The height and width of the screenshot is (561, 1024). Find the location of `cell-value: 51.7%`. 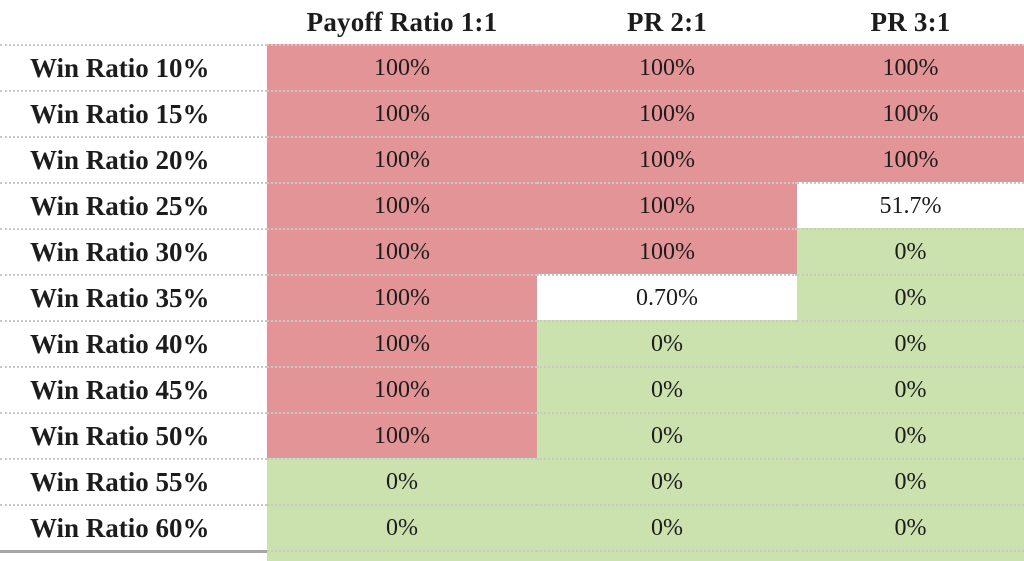

cell-value: 51.7% is located at coordinates (910, 205).